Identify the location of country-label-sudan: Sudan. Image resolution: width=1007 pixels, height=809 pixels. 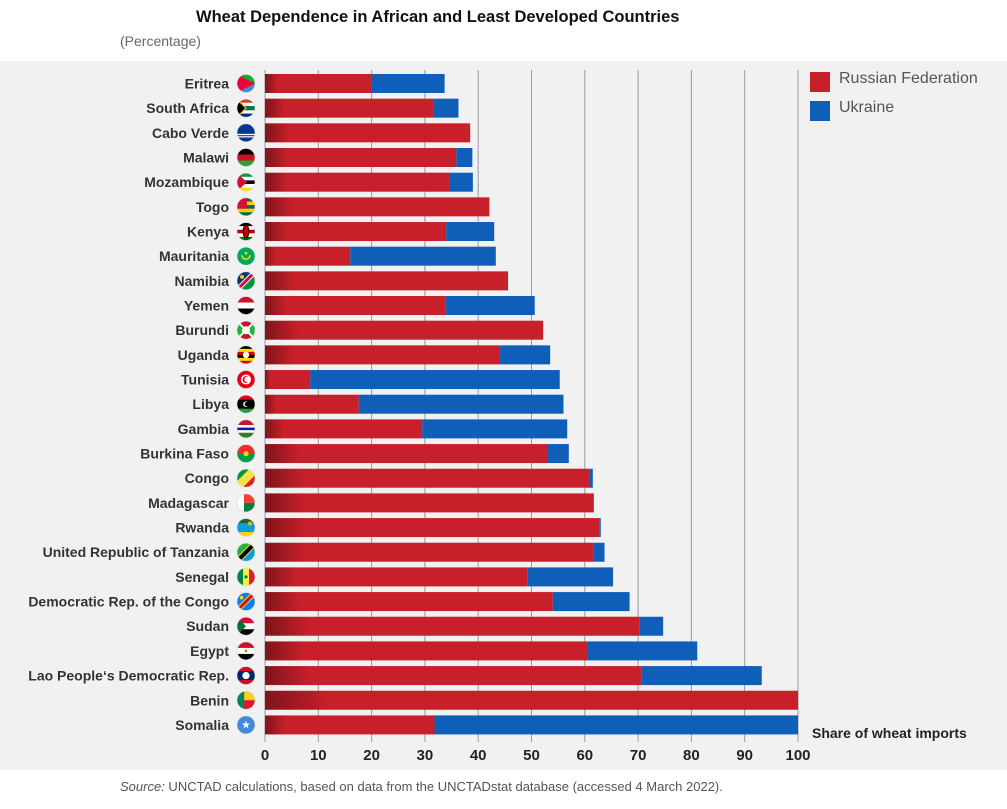
(207, 626).